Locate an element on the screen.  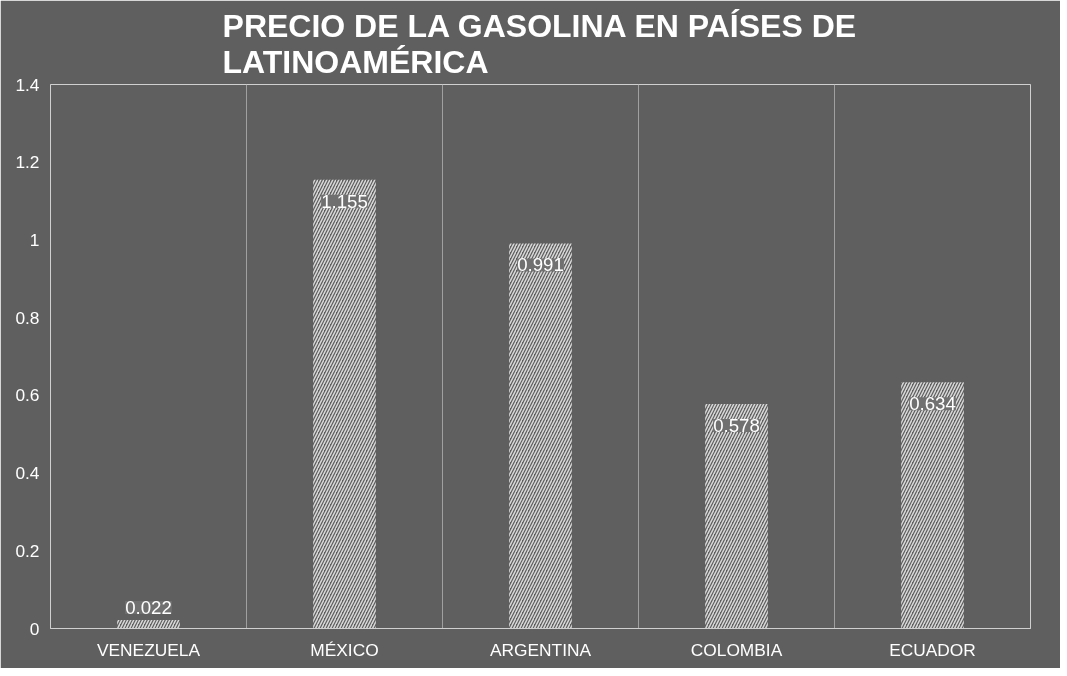
chart-title: PRECIO DE LA GASOLINA EN PAÍSES DE LATINOAMÉRICA is located at coordinates (539, 43).